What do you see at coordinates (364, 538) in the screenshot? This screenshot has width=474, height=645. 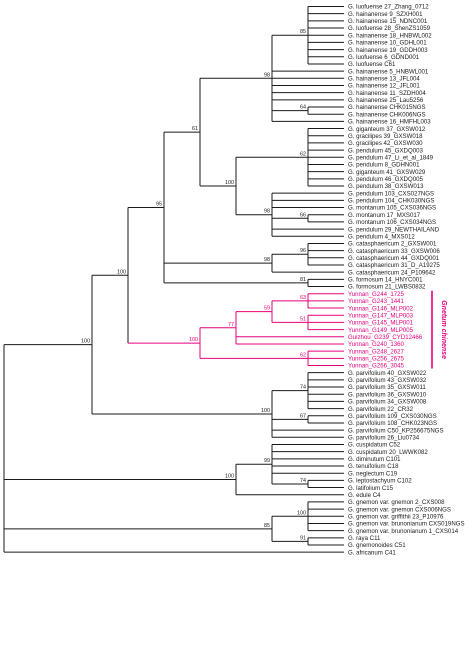 I see `taxon-label: G. raya C11` at bounding box center [364, 538].